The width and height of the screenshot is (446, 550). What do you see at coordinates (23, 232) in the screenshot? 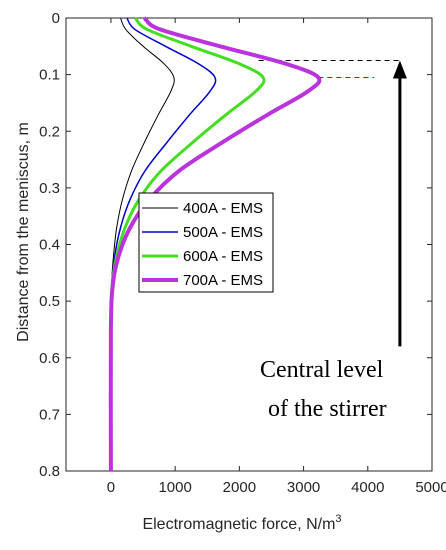
I see `y-axis-label: Distance from the meniscus, m` at bounding box center [23, 232].